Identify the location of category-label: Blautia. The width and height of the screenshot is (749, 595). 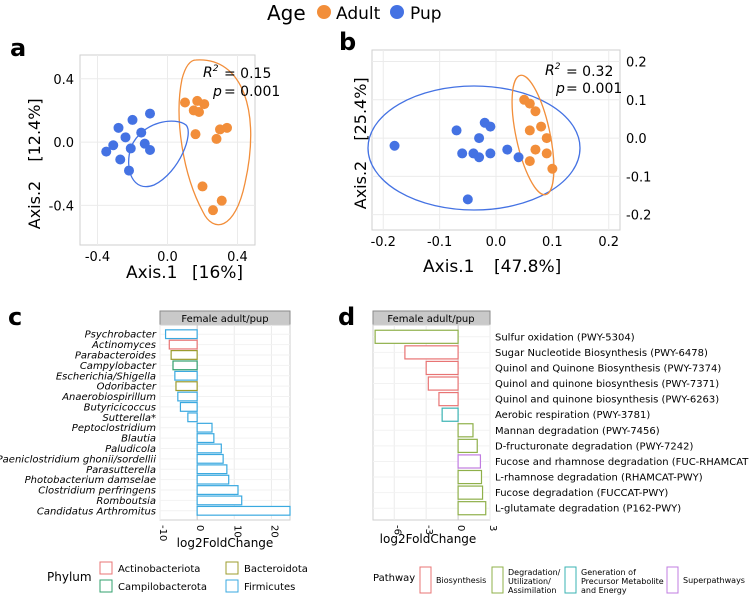
(138, 439).